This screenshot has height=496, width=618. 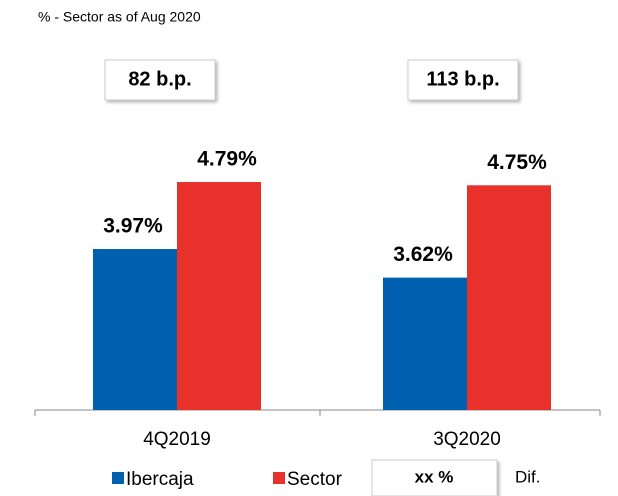 I want to click on value-label: 4.79%, so click(x=227, y=159).